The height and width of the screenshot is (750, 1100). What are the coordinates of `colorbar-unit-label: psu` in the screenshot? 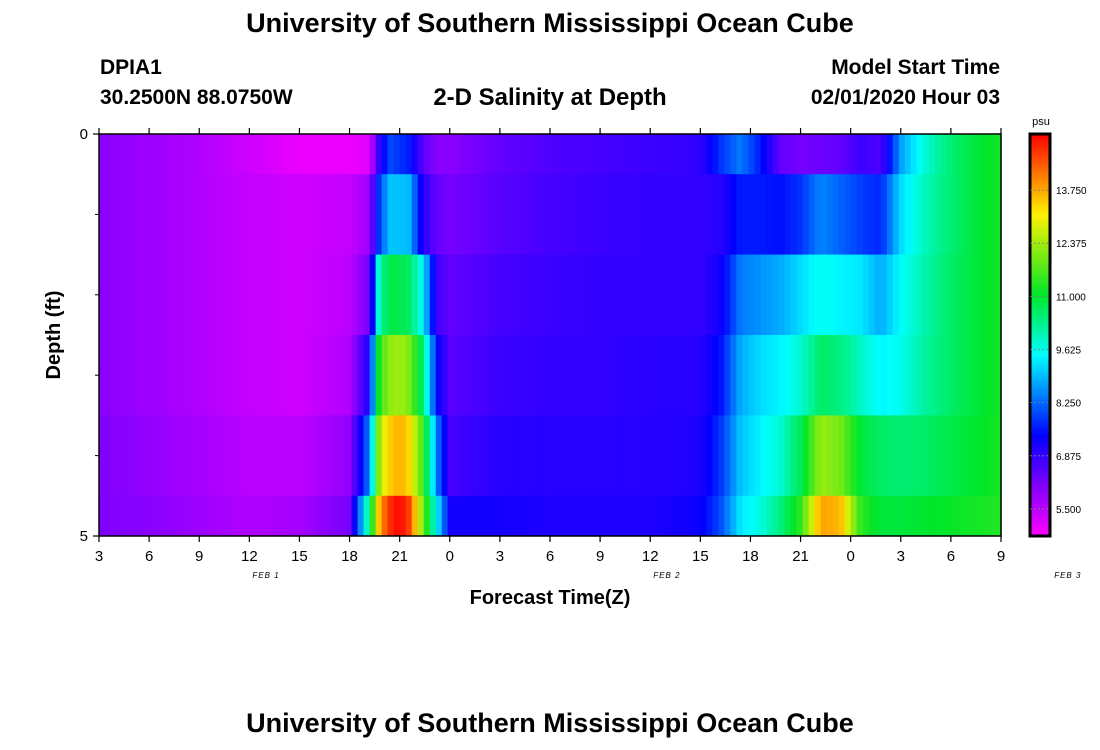 It's located at (1041, 122).